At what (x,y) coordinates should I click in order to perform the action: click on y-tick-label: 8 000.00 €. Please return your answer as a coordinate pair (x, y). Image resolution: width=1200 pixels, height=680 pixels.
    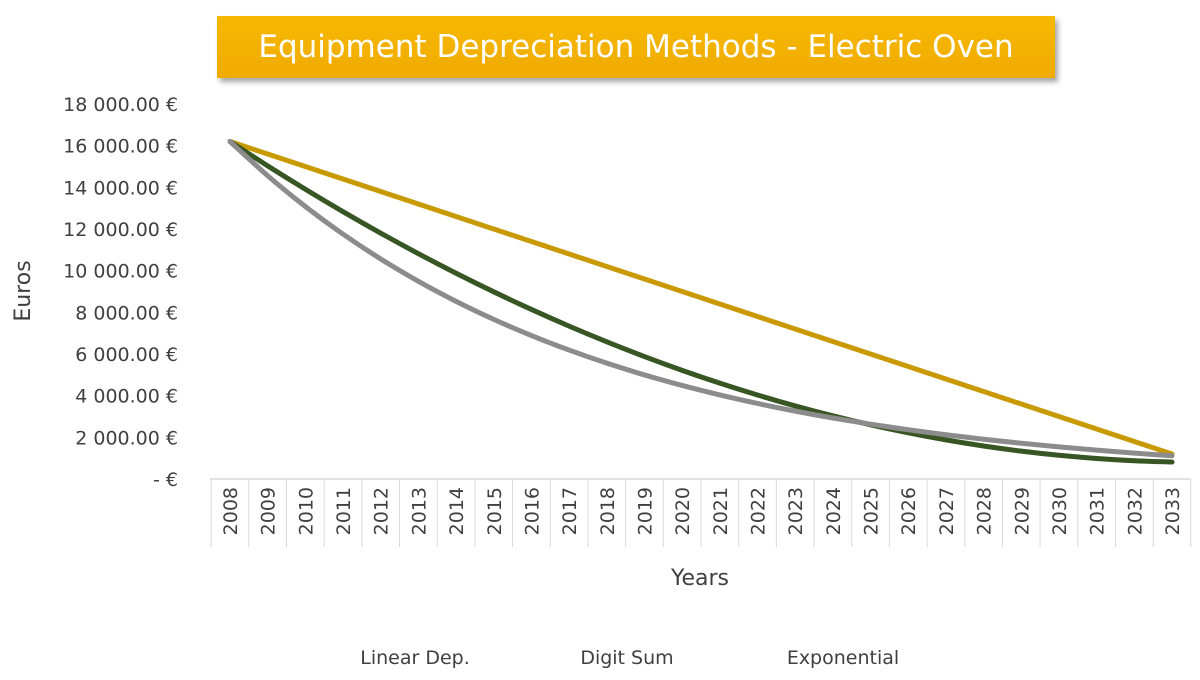
    Looking at the image, I should click on (126, 313).